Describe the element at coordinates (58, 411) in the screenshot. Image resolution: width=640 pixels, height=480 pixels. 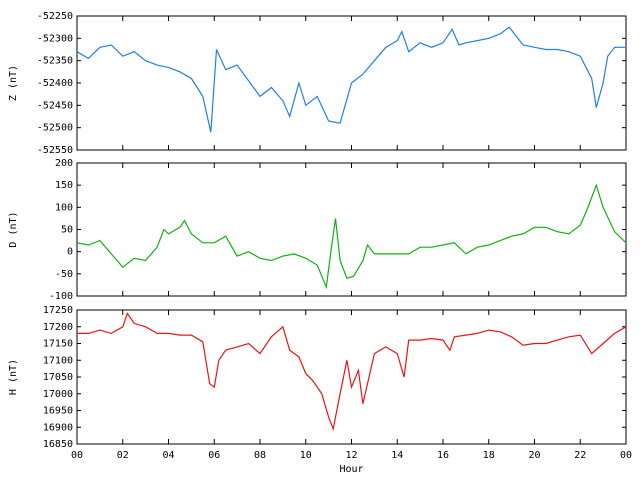
I see `y-tick-label: 16950` at that location.